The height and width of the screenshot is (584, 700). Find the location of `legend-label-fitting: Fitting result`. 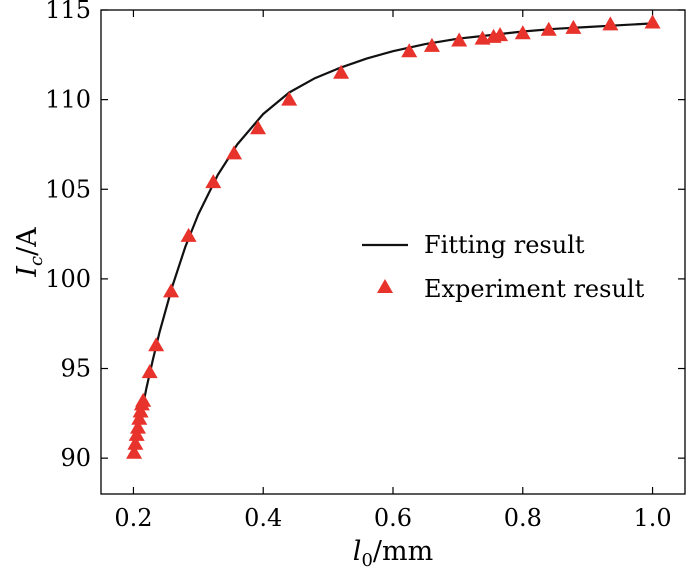

legend-label-fitting: Fitting result is located at coordinates (504, 245).